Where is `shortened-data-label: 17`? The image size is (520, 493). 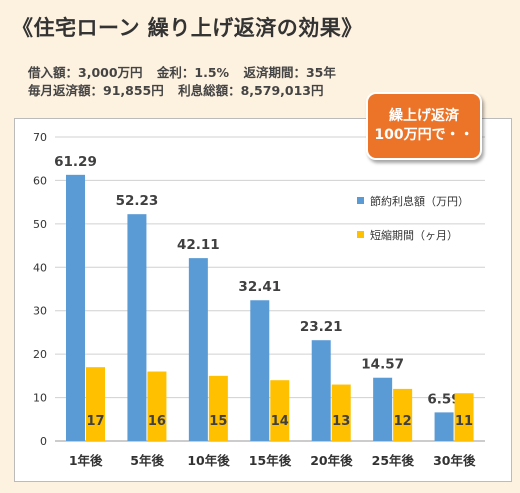 shortened-data-label: 17 is located at coordinates (95, 421).